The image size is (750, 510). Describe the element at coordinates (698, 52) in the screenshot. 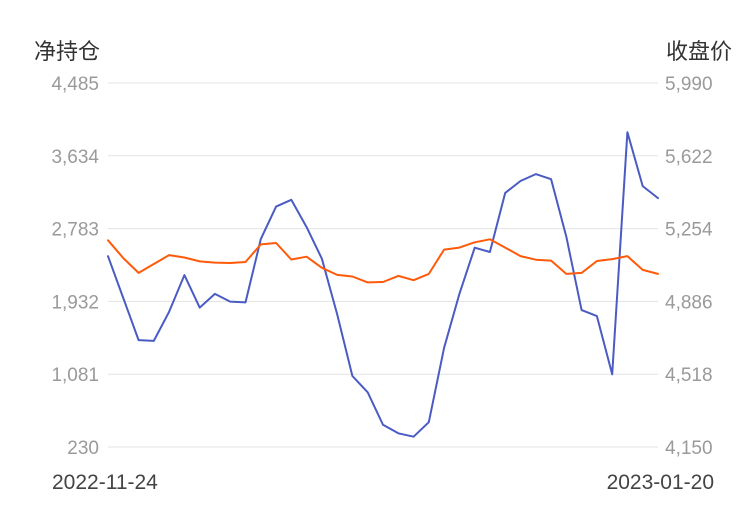

I see `right-axis-title: 收盘价` at that location.